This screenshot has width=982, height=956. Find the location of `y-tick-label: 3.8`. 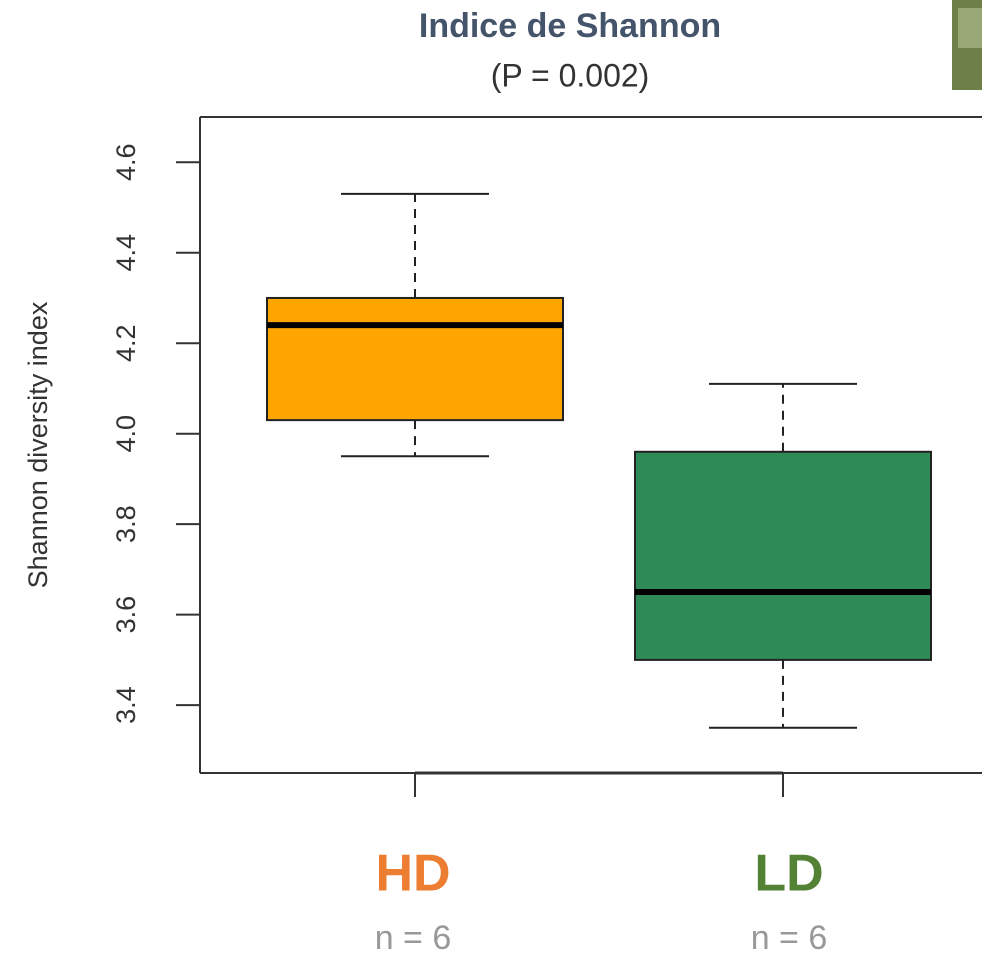

y-tick-label: 3.8 is located at coordinates (126, 524).